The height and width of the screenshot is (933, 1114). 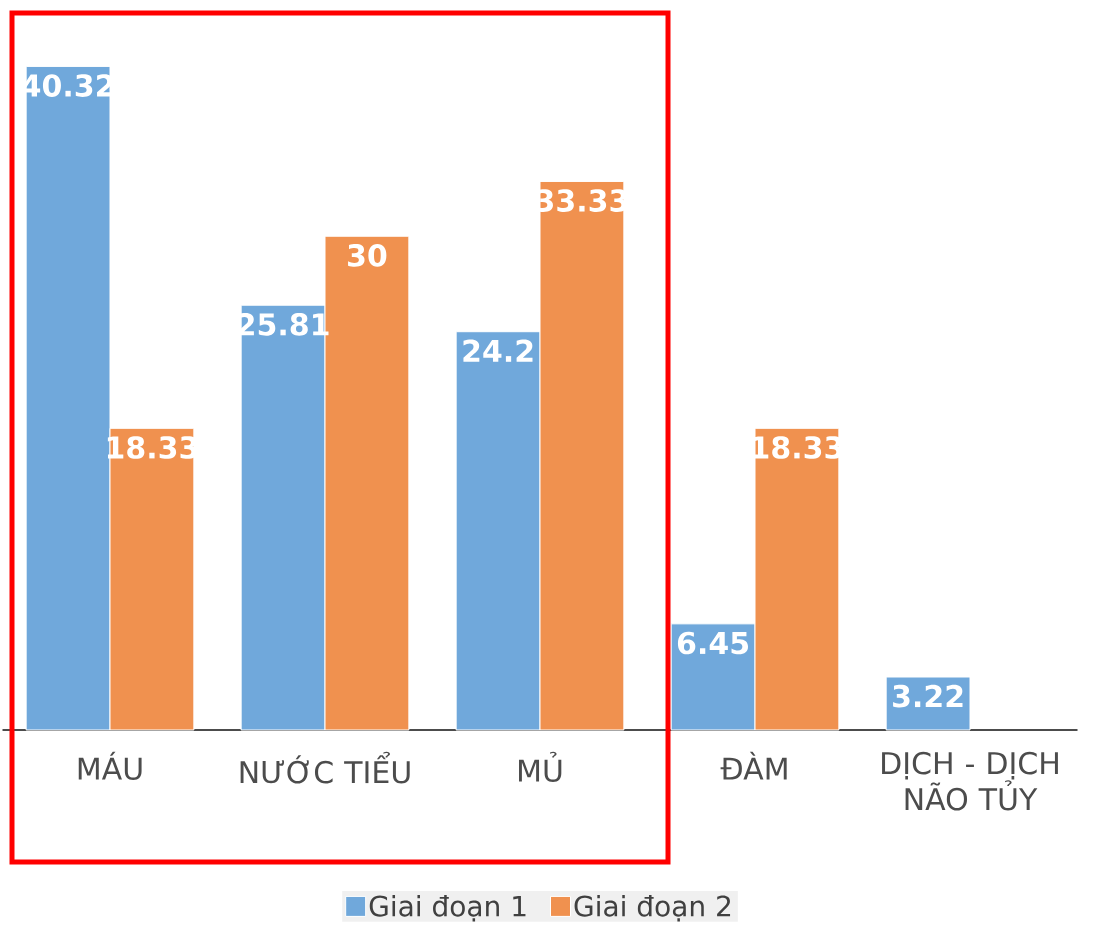 What do you see at coordinates (110, 766) in the screenshot?
I see `x-tick-label: MÁU` at bounding box center [110, 766].